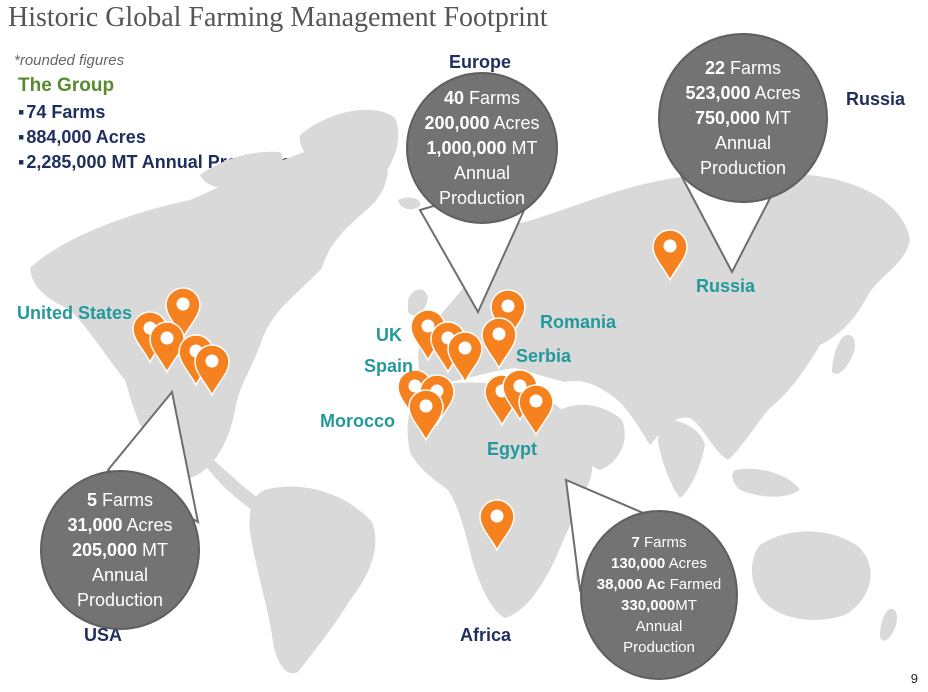  I want to click on country-label-uk: UK, so click(389, 335).